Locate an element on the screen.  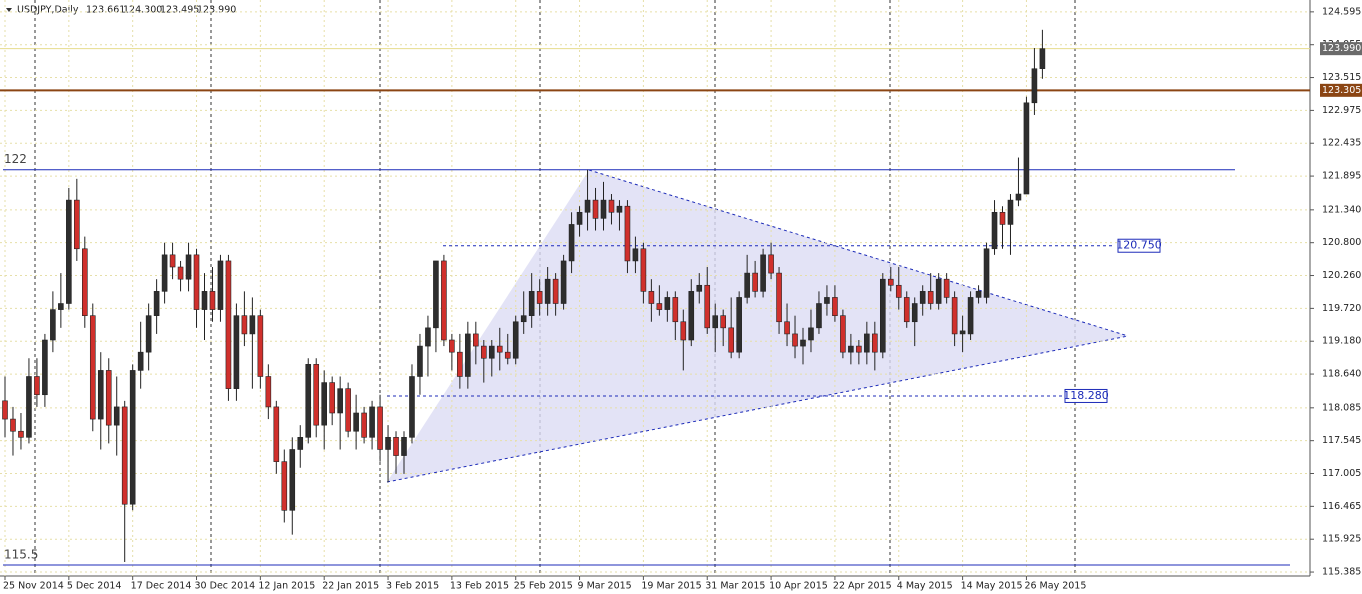
header-close: 123.990 is located at coordinates (216, 10).